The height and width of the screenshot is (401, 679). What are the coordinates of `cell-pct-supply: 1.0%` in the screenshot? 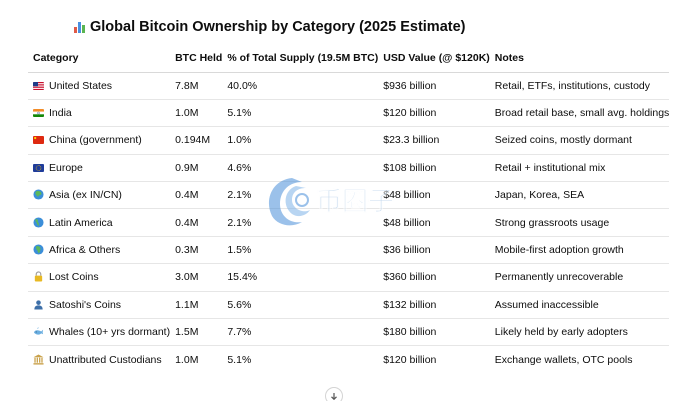 It's located at (300, 140).